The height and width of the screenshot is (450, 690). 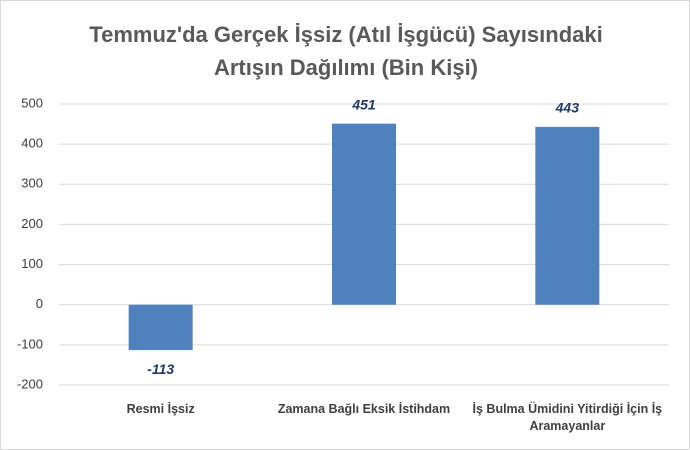 I want to click on y-tick-label: 300, so click(x=32, y=183).